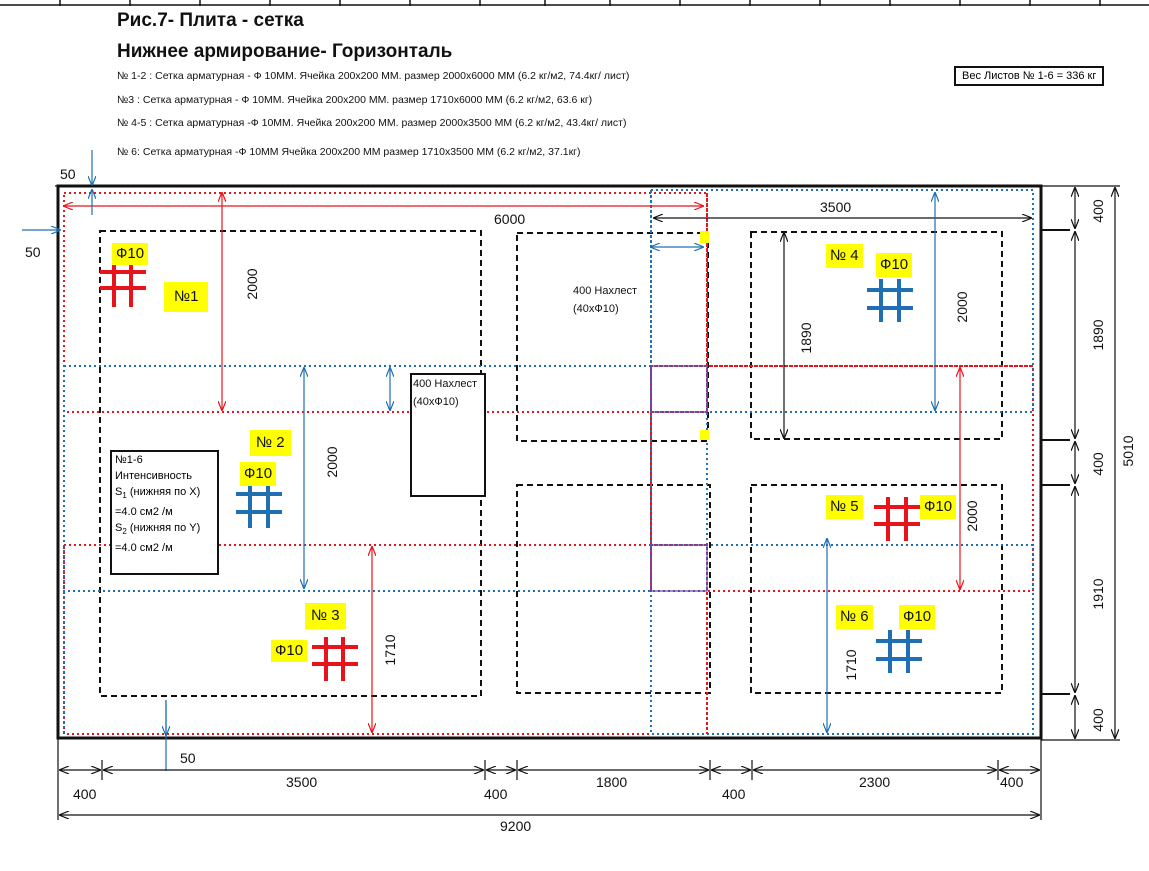 The image size is (1149, 871). Describe the element at coordinates (258, 474) in the screenshot. I see `phi-label-n2: Ф10` at that location.